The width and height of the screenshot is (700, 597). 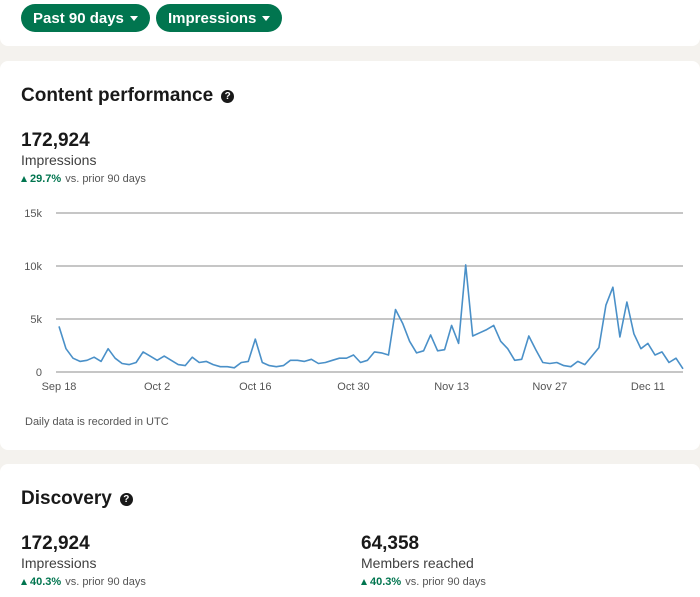 I want to click on y-tick-label: 0, so click(x=39, y=373).